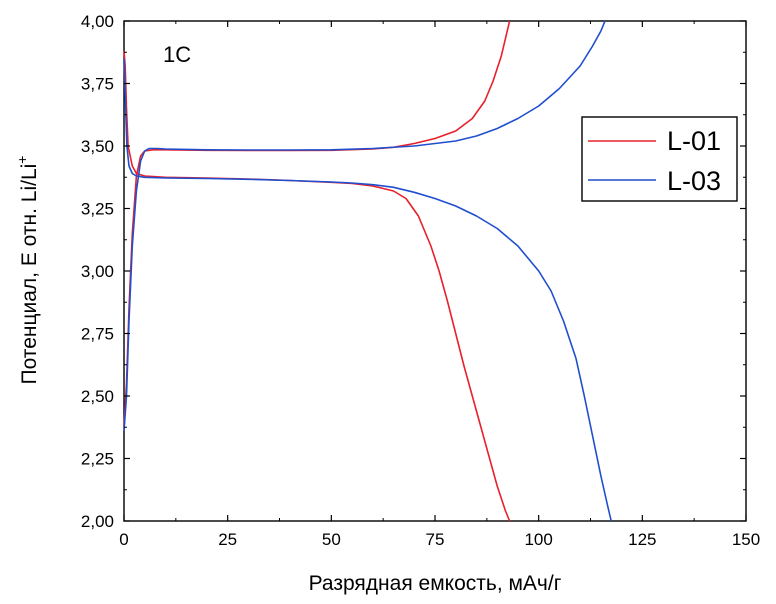  I want to click on x-tick-label: 75, so click(435, 539).